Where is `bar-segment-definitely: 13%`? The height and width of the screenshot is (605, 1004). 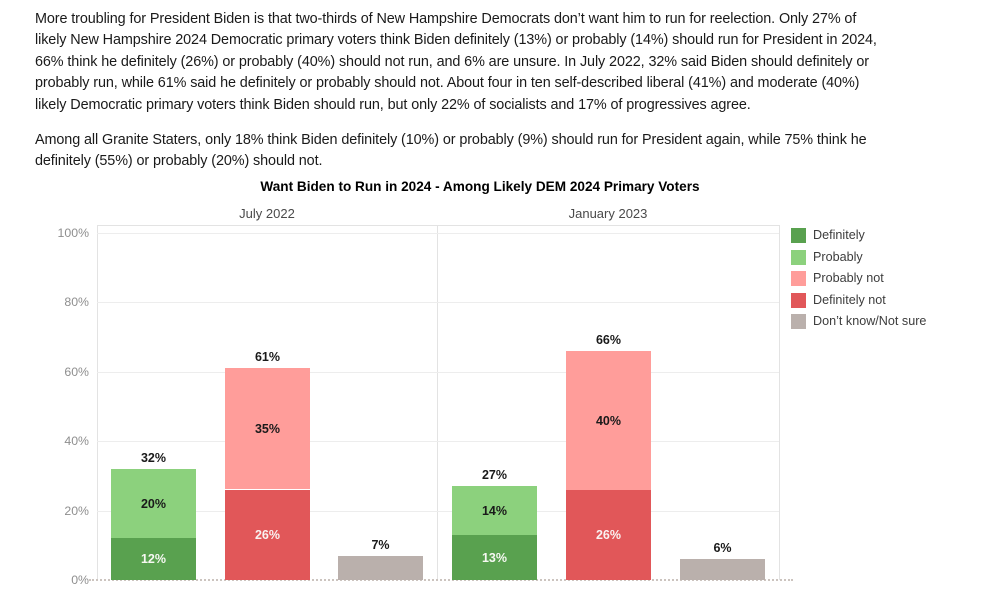 bar-segment-definitely: 13% is located at coordinates (494, 557).